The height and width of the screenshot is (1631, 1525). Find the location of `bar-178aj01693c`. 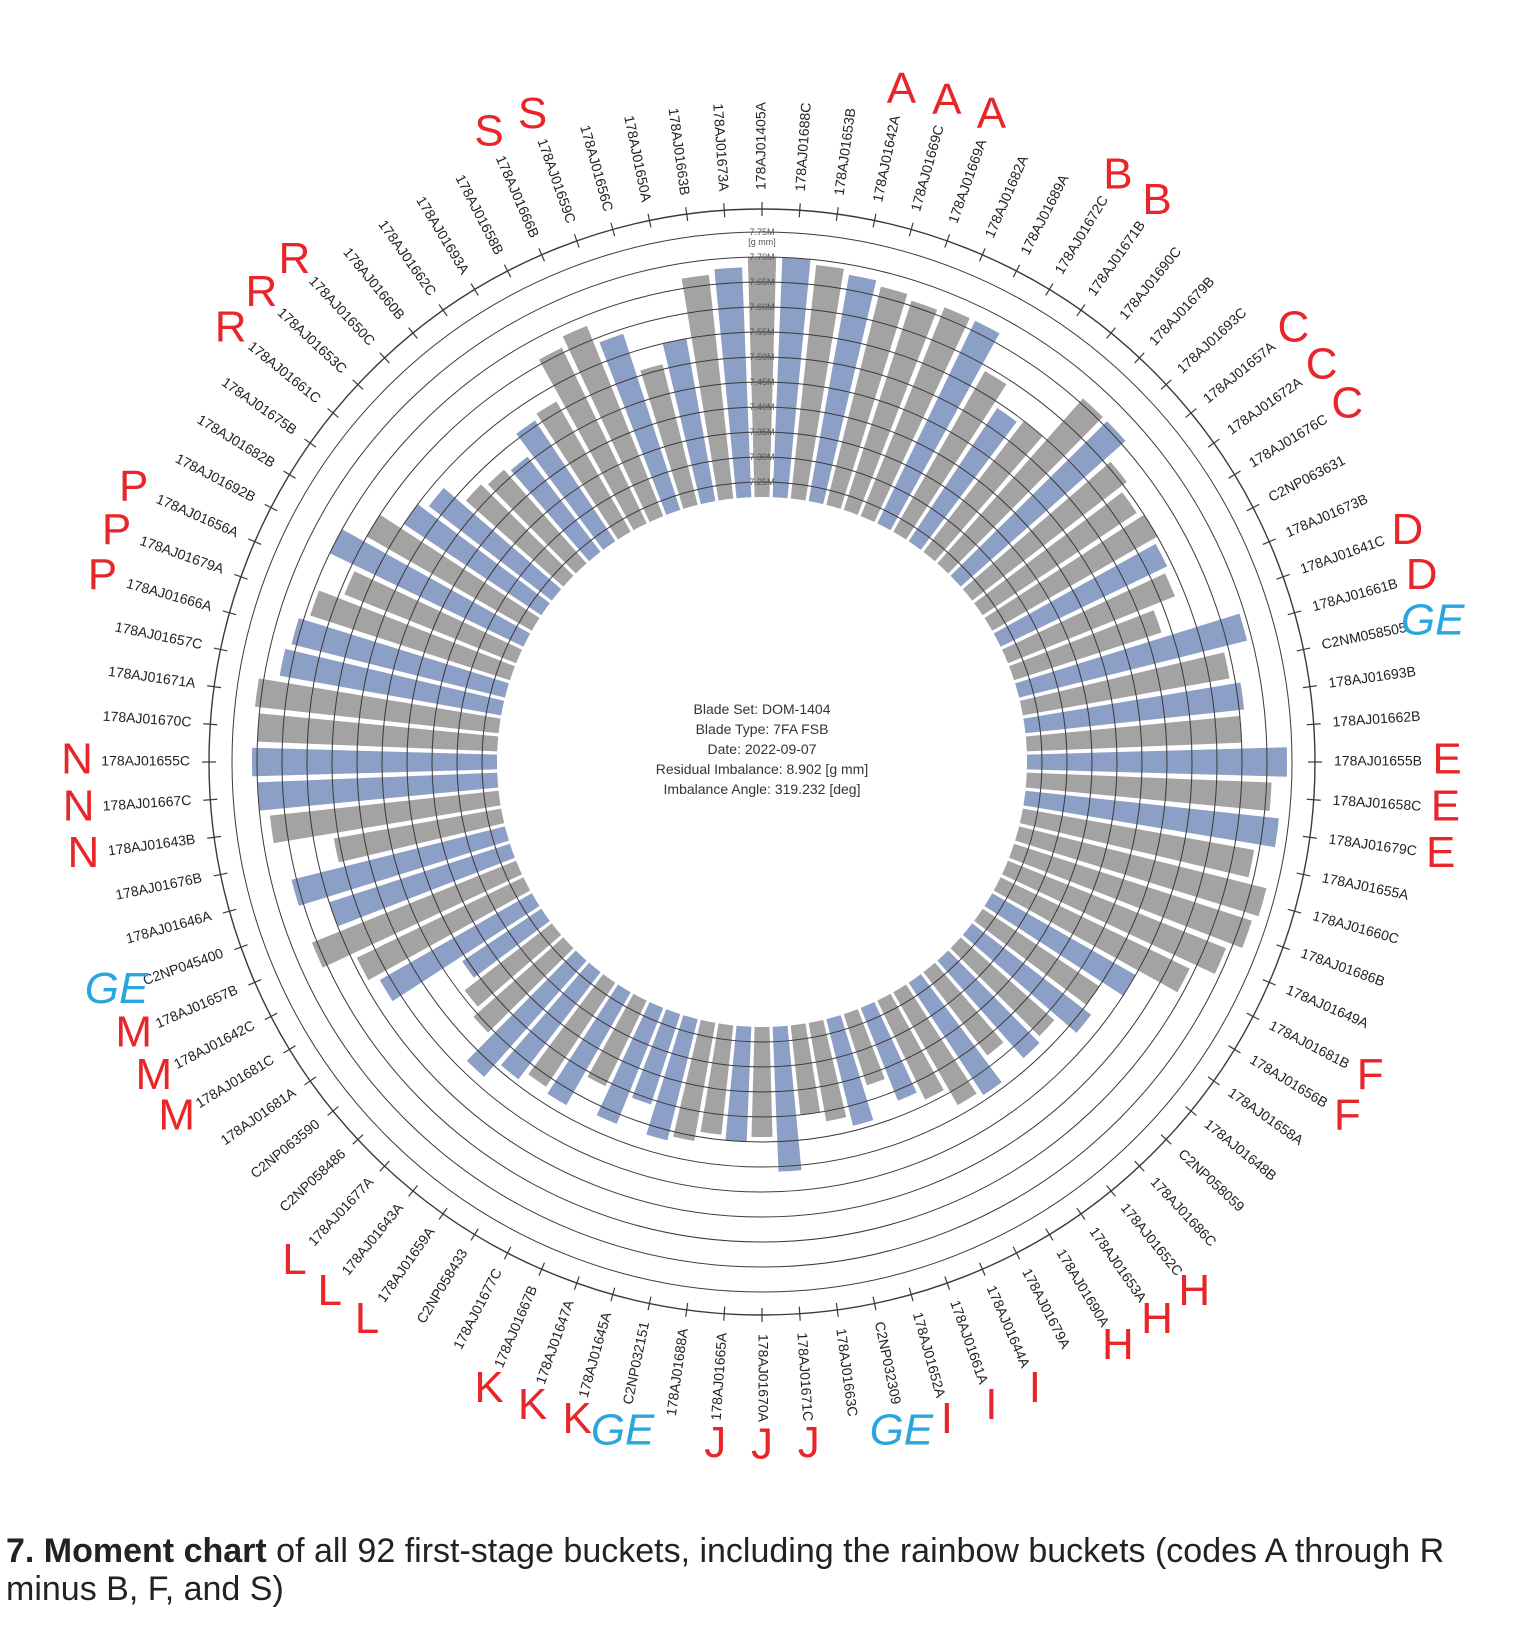

bar-178aj01693c is located at coordinates (1038, 504).